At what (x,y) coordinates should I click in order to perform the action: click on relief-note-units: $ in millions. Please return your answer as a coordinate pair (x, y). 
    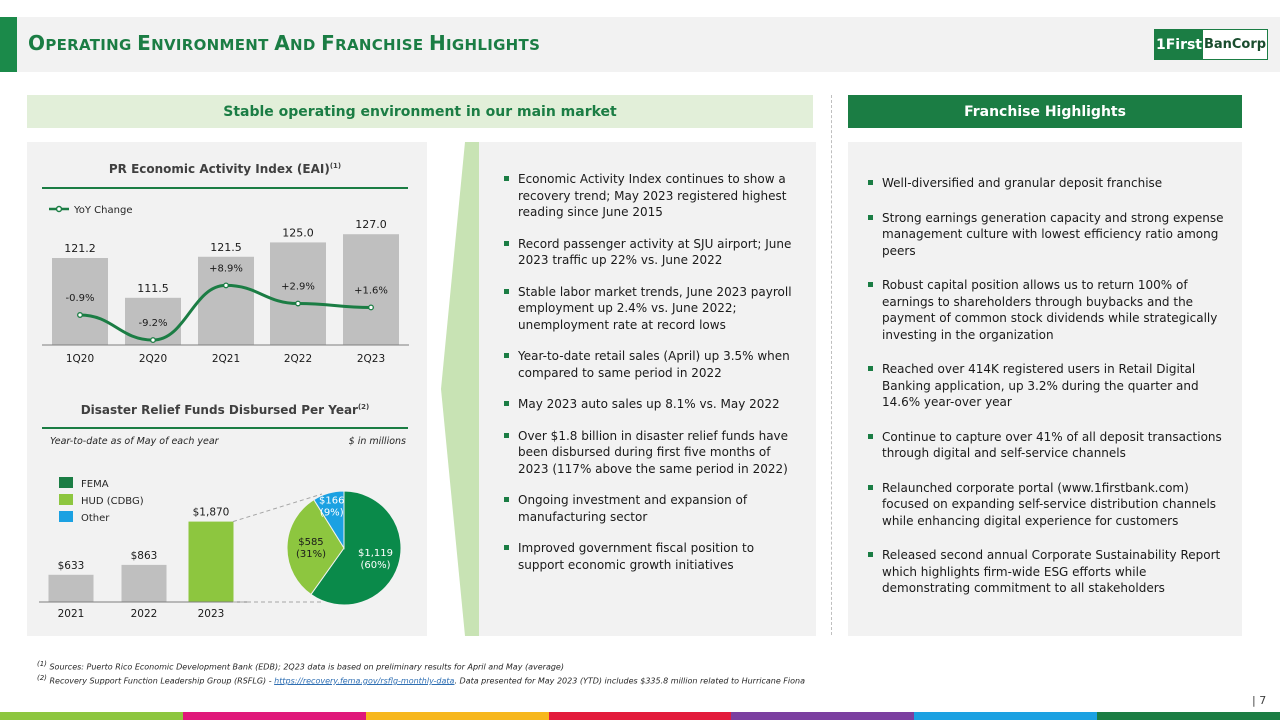
    Looking at the image, I should click on (377, 441).